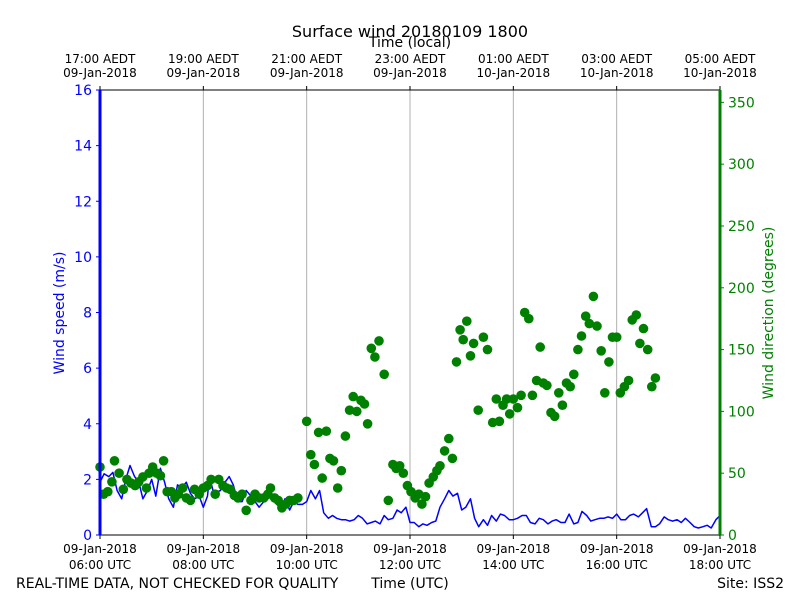 The image size is (800, 600). Describe the element at coordinates (410, 31) in the screenshot. I see `chart-title: Surface wind 20180109 1800` at that location.